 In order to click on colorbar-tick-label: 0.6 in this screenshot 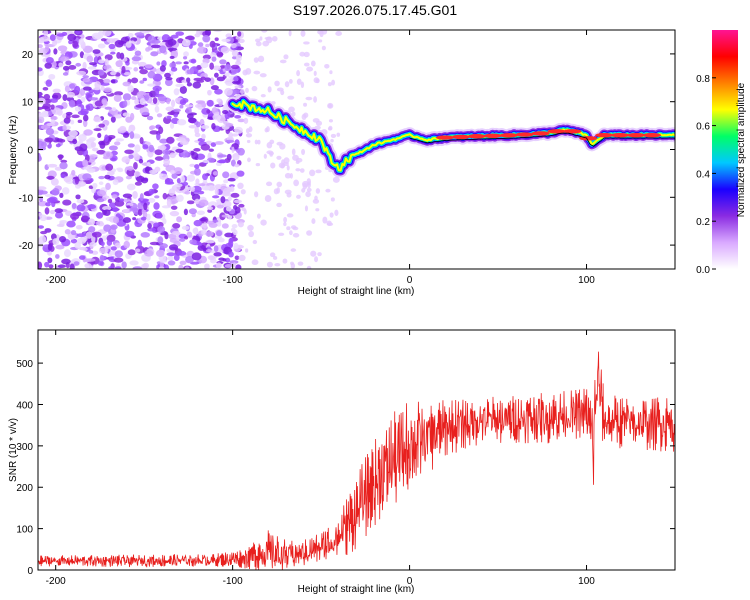, I will do `click(703, 127)`.